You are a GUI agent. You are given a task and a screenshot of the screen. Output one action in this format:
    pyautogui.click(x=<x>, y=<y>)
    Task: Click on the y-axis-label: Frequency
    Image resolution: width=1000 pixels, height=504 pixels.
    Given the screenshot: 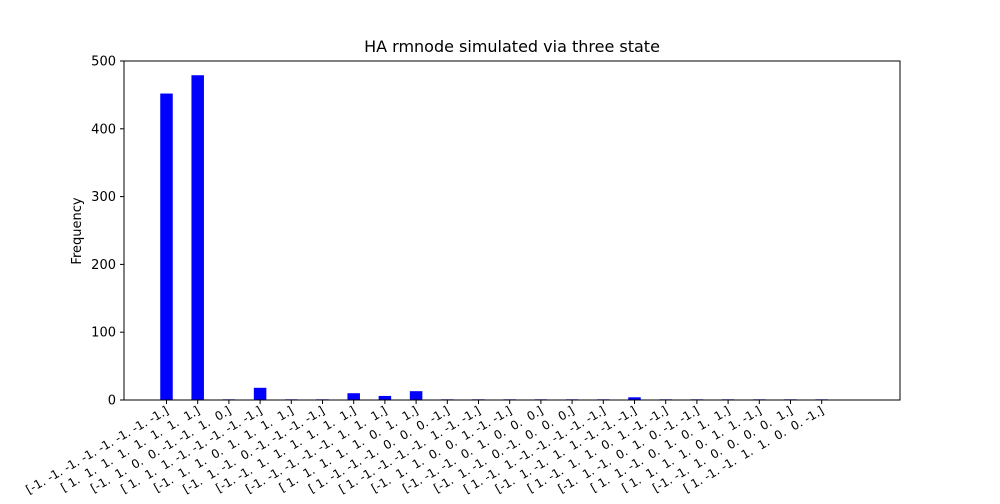 What is the action you would take?
    pyautogui.click(x=77, y=230)
    